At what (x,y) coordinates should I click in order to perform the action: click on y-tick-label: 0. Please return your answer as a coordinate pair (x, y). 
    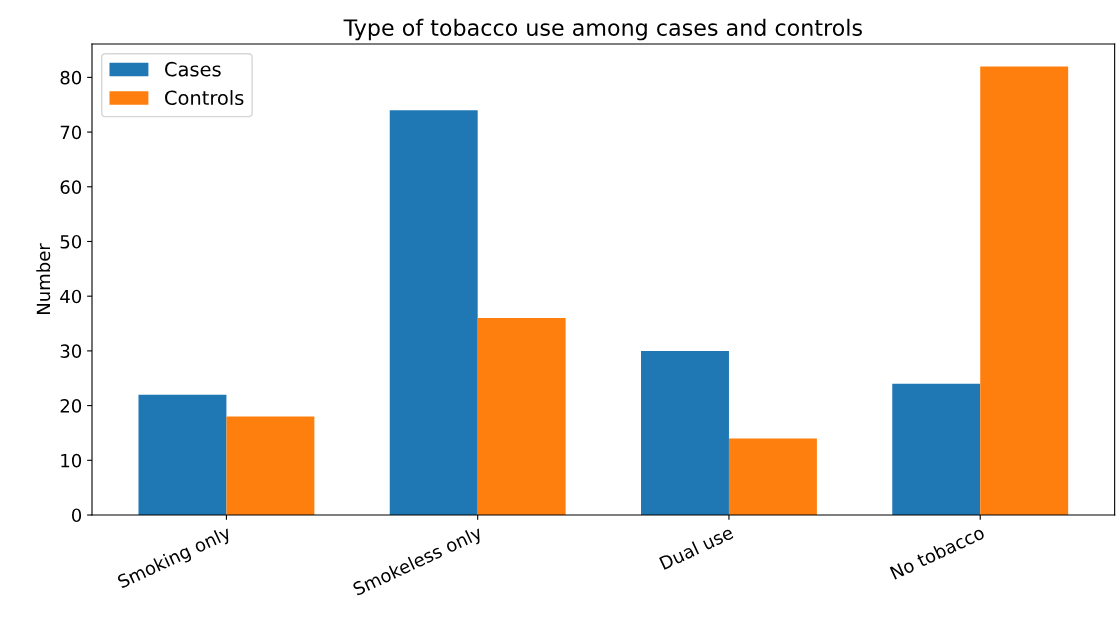
    Looking at the image, I should click on (76, 515).